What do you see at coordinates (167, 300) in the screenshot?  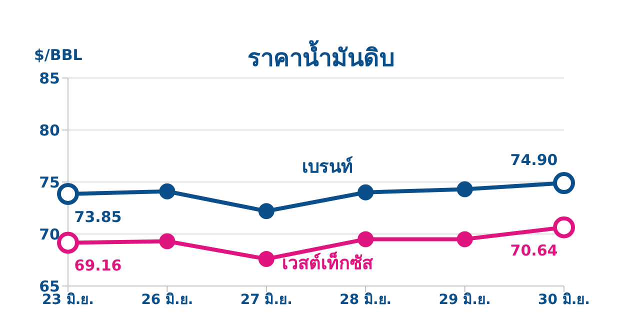 I see `x-tick-label: 26 มิ.ย.` at bounding box center [167, 300].